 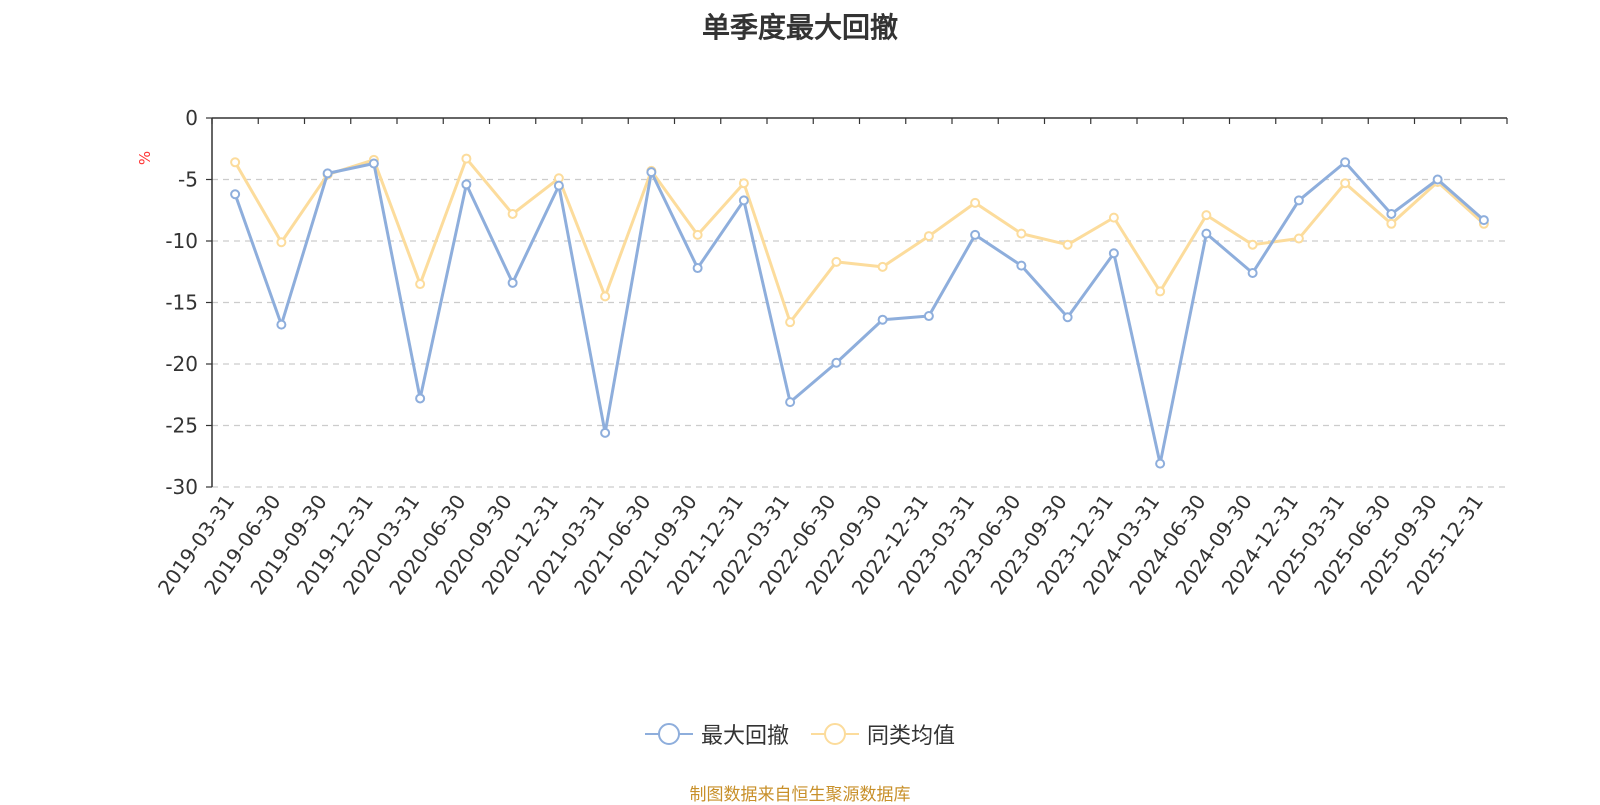 I want to click on legend-label-series-1: 同类均值, so click(x=911, y=736).